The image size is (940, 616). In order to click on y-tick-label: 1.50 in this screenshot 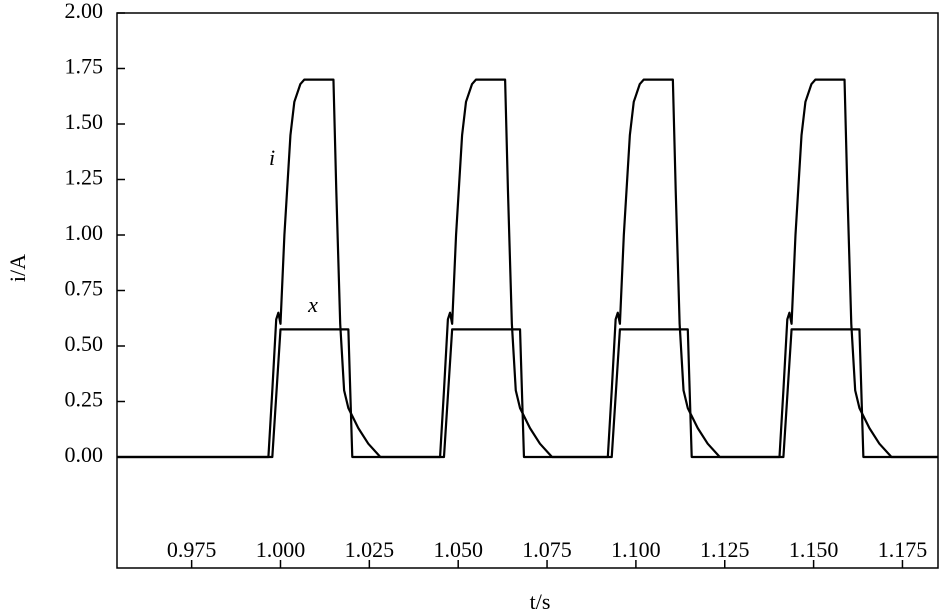, I will do `click(84, 121)`.